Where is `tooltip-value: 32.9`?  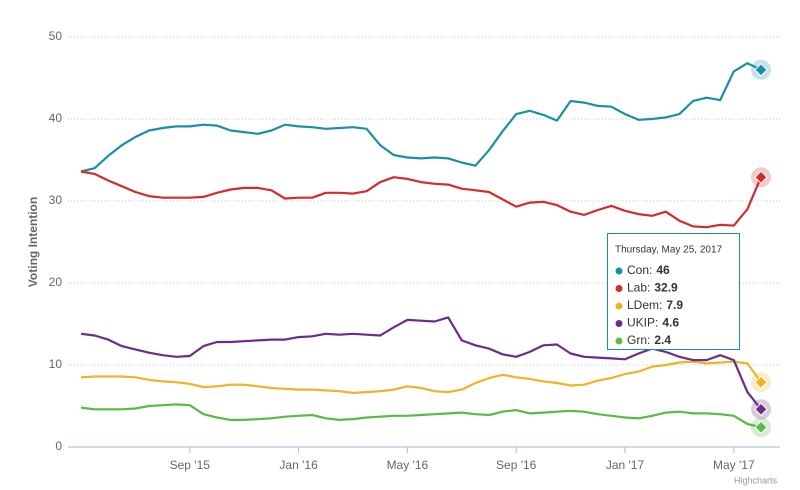 tooltip-value: 32.9 is located at coordinates (666, 288).